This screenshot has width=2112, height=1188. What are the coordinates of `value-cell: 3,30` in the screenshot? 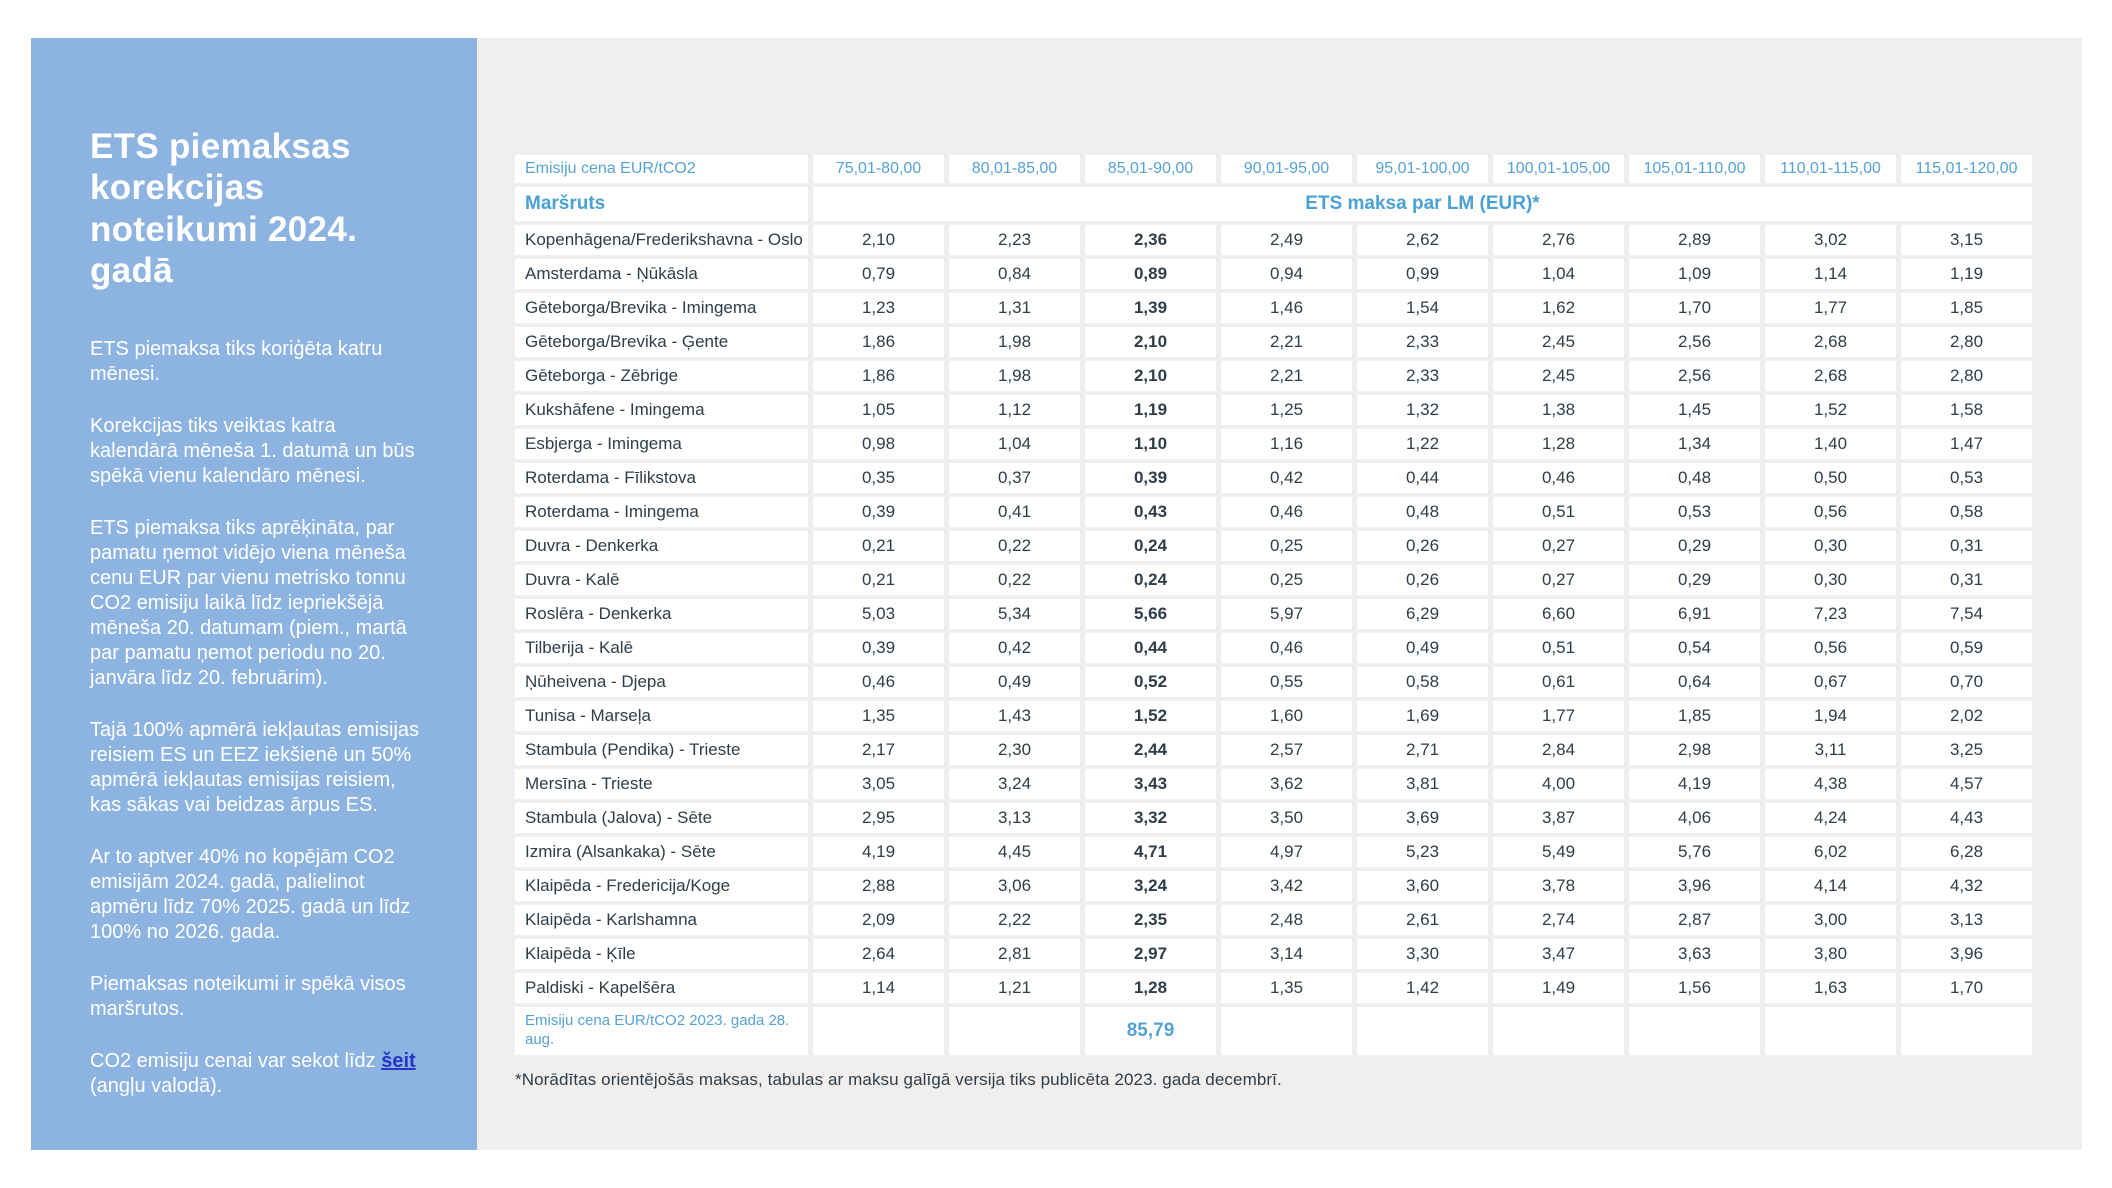 It's located at (1422, 954).